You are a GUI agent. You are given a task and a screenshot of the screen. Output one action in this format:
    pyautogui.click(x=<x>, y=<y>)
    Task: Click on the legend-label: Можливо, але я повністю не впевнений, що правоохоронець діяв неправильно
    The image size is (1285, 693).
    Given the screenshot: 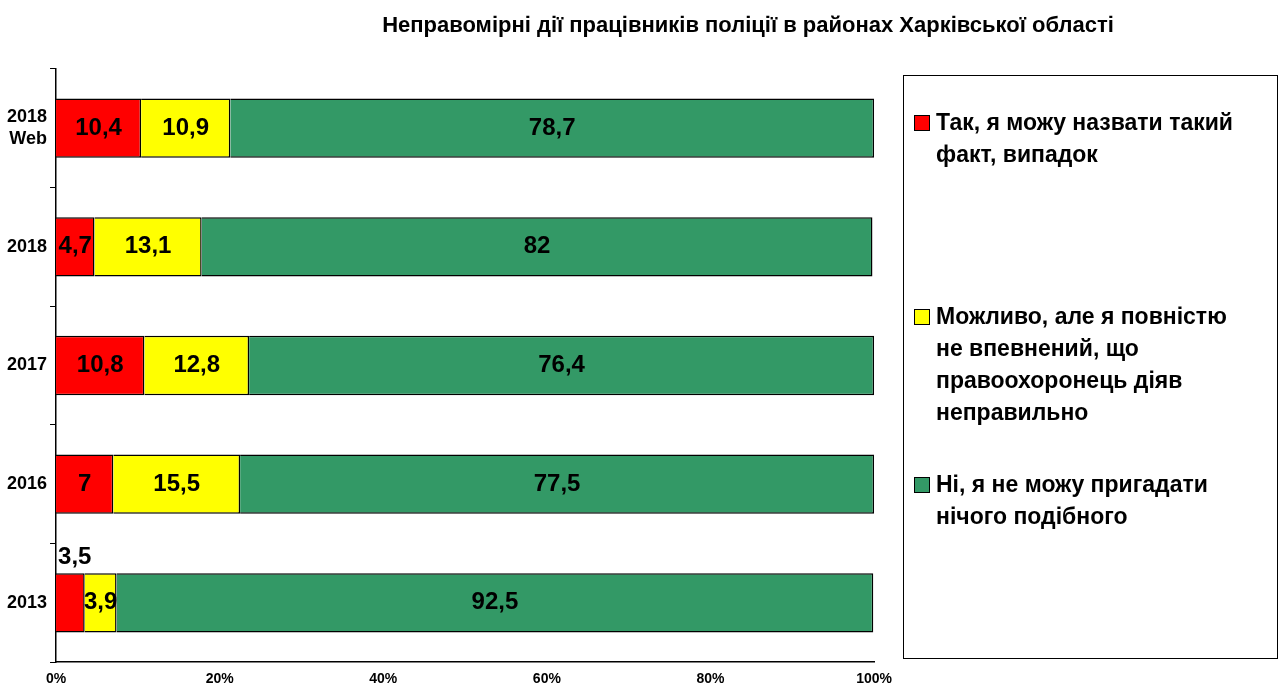 What is the action you would take?
    pyautogui.click(x=1082, y=364)
    